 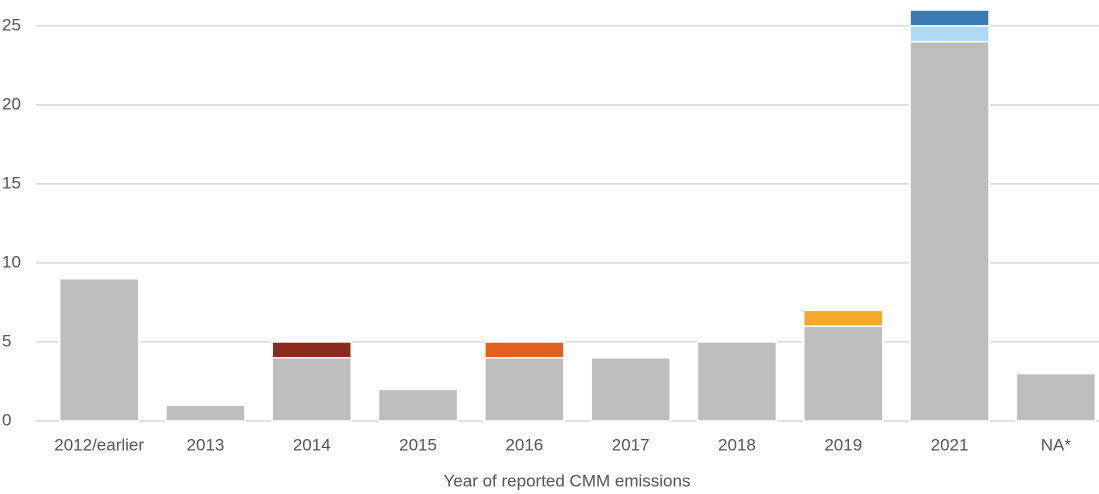 I want to click on x-tick-label: 2012/earlier, so click(x=99, y=444).